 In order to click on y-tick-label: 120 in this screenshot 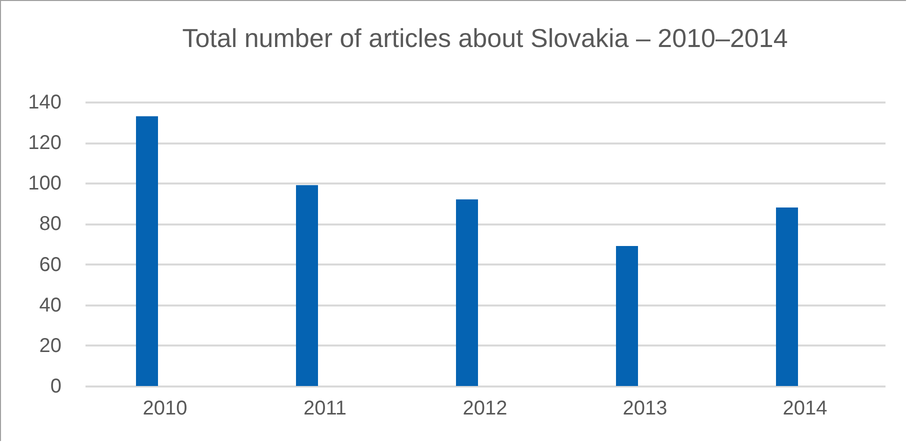, I will do `click(45, 143)`.